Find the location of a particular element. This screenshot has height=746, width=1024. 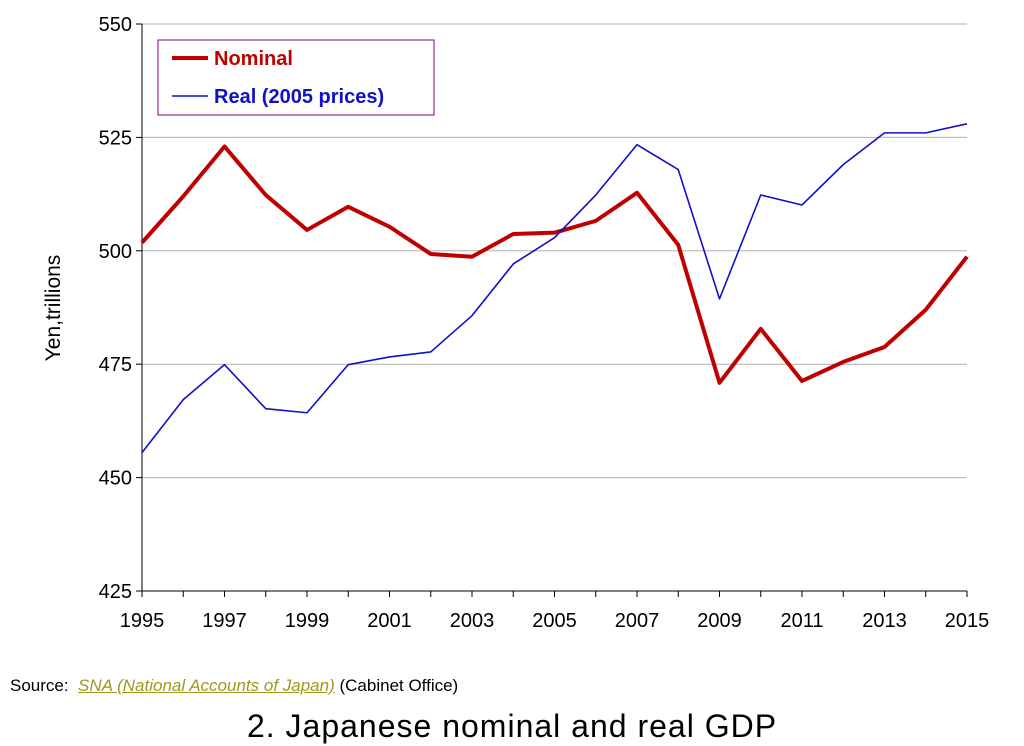

x-tick-label: 2015 is located at coordinates (967, 621).